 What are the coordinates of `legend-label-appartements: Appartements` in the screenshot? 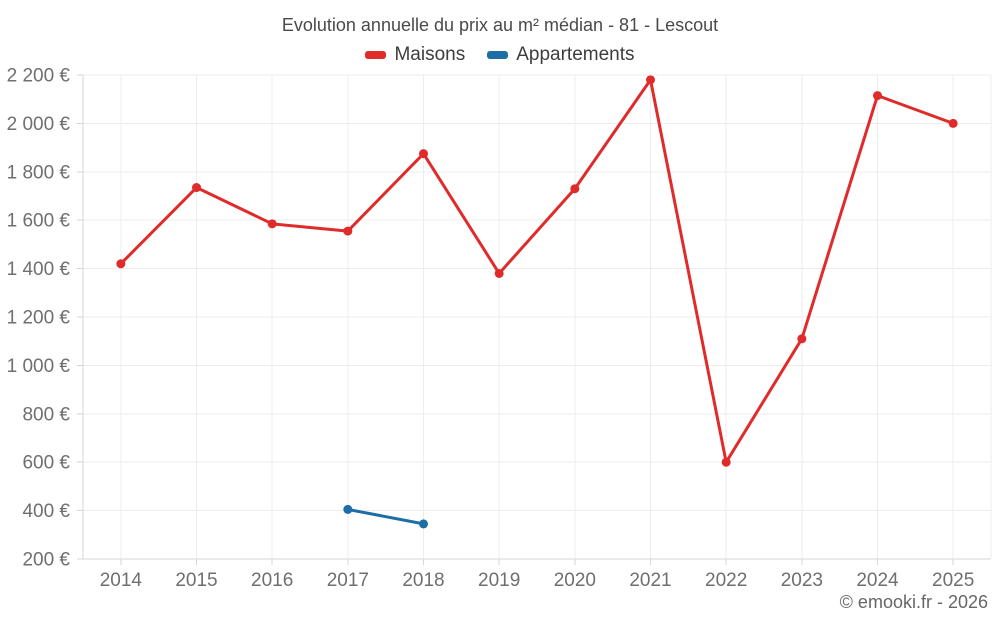 It's located at (575, 54).